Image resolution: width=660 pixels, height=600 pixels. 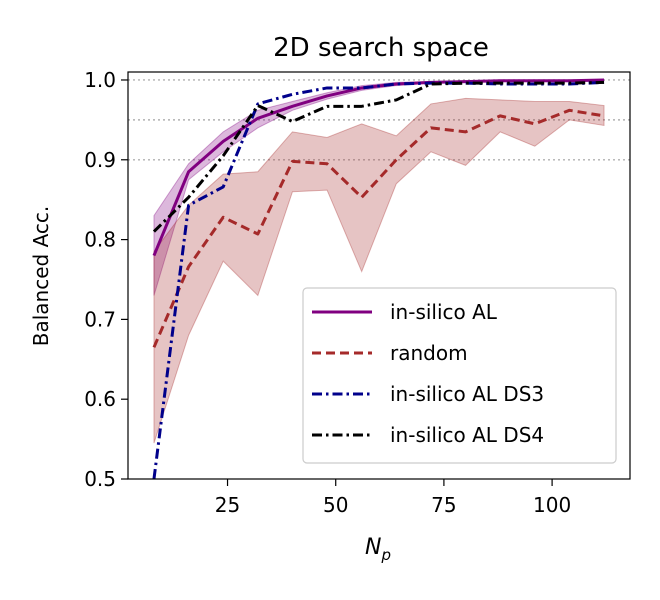 What do you see at coordinates (100, 319) in the screenshot?
I see `y-tick-label-2: 0.7` at bounding box center [100, 319].